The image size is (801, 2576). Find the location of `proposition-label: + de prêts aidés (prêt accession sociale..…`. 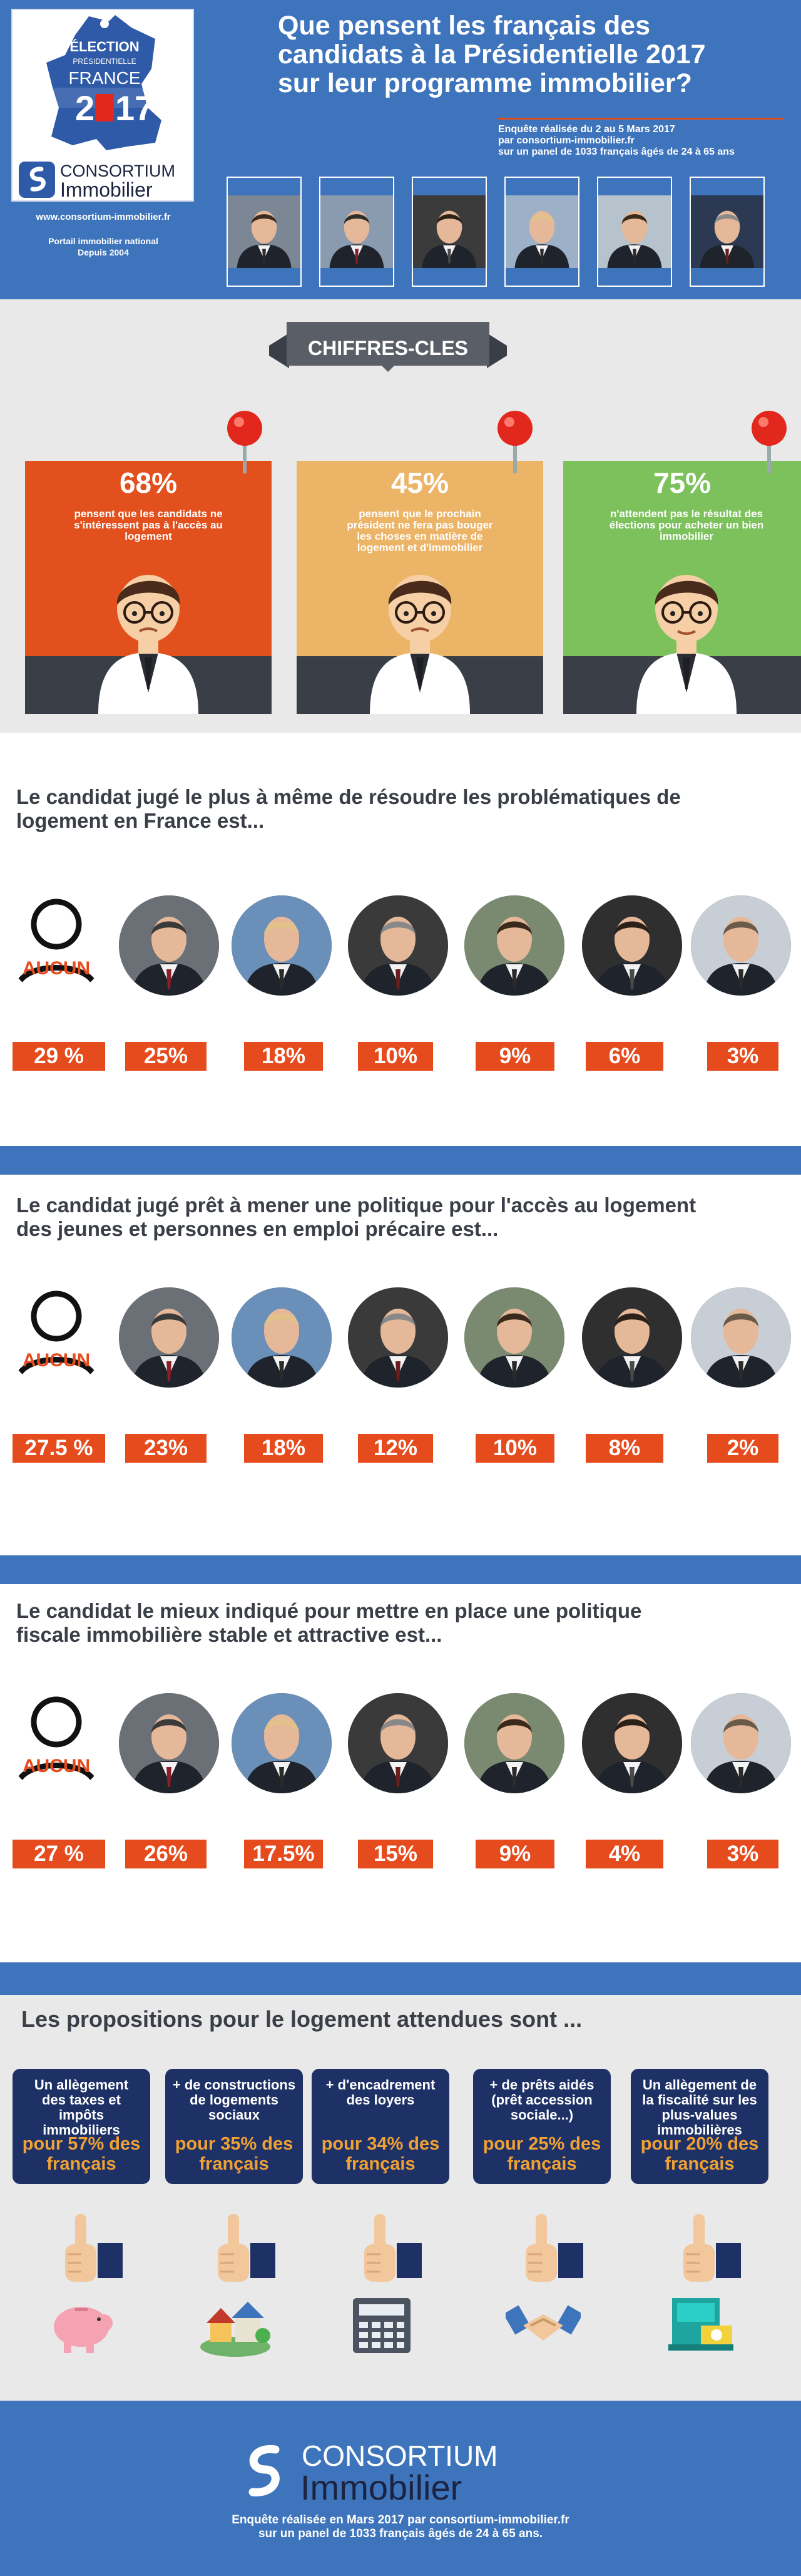

proposition-label: + de prêts aidés (prêt accession sociale..… is located at coordinates (542, 2100).